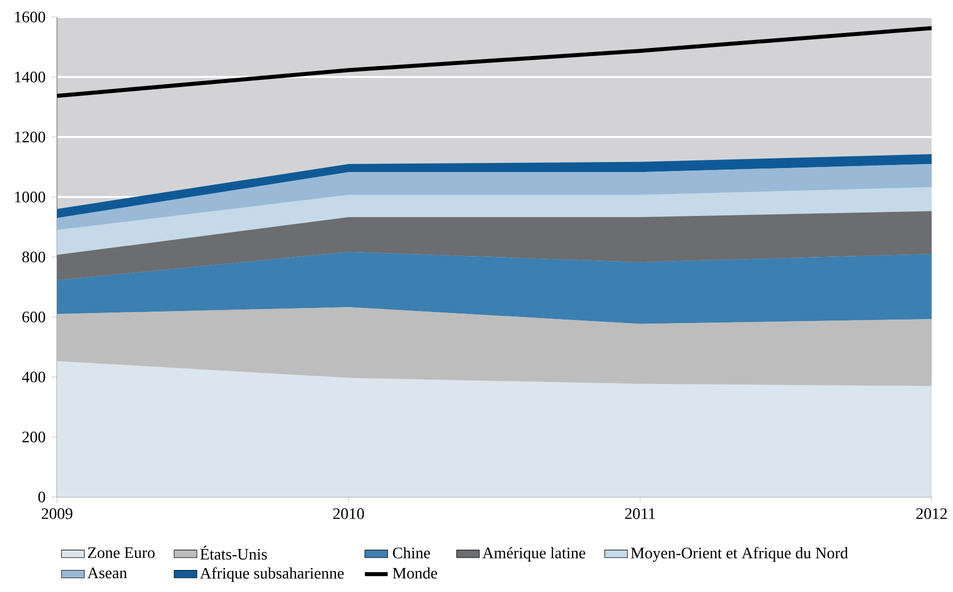 Image resolution: width=953 pixels, height=592 pixels. What do you see at coordinates (34, 437) in the screenshot?
I see `y-tick-label: 200` at bounding box center [34, 437].